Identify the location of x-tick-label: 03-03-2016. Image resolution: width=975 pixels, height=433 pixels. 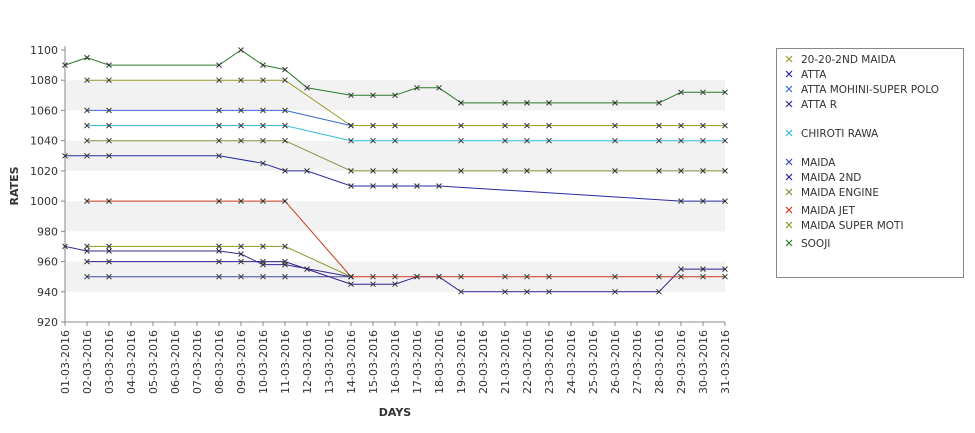
(109, 362).